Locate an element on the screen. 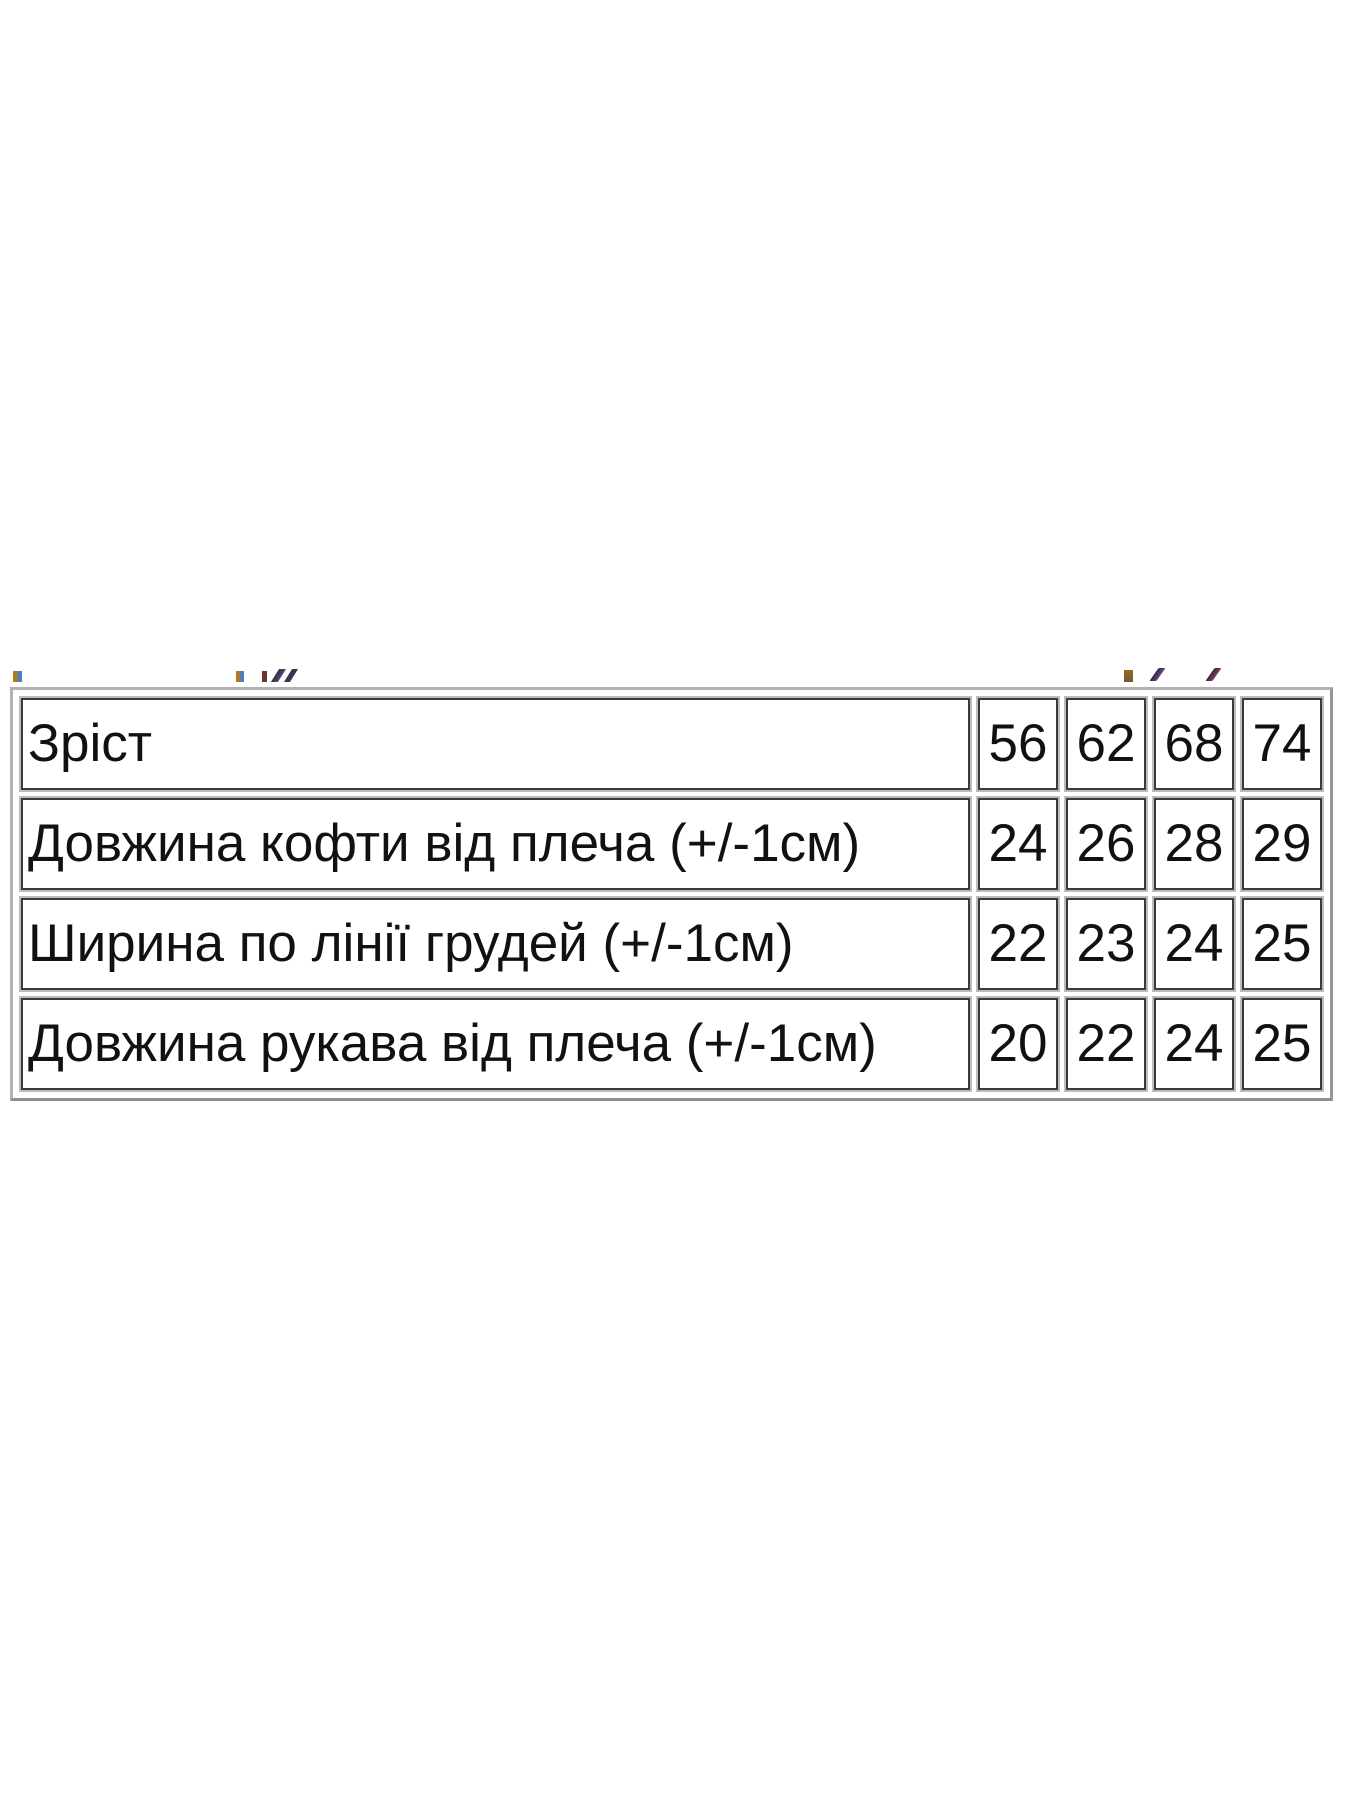 The height and width of the screenshot is (1800, 1350). size-cell: 29 is located at coordinates (1282, 844).